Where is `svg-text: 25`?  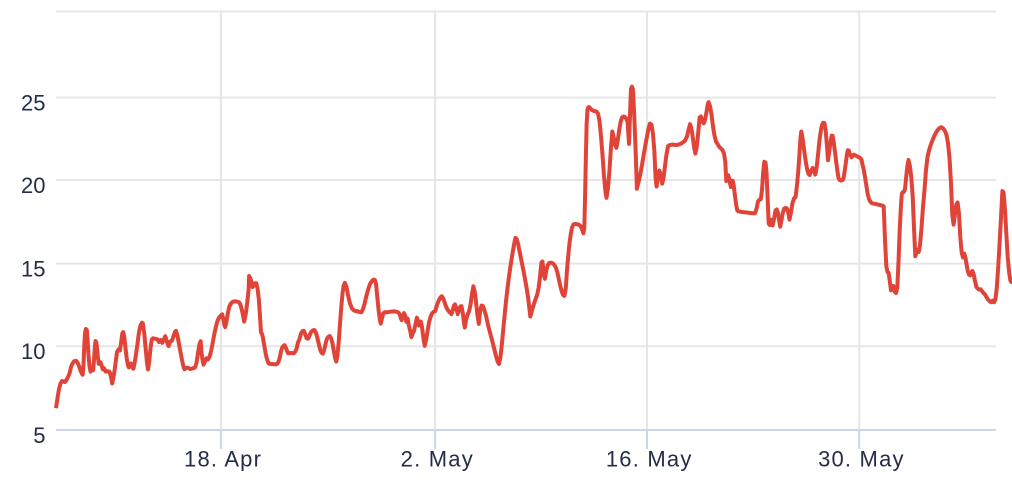 svg-text: 25 is located at coordinates (33, 103).